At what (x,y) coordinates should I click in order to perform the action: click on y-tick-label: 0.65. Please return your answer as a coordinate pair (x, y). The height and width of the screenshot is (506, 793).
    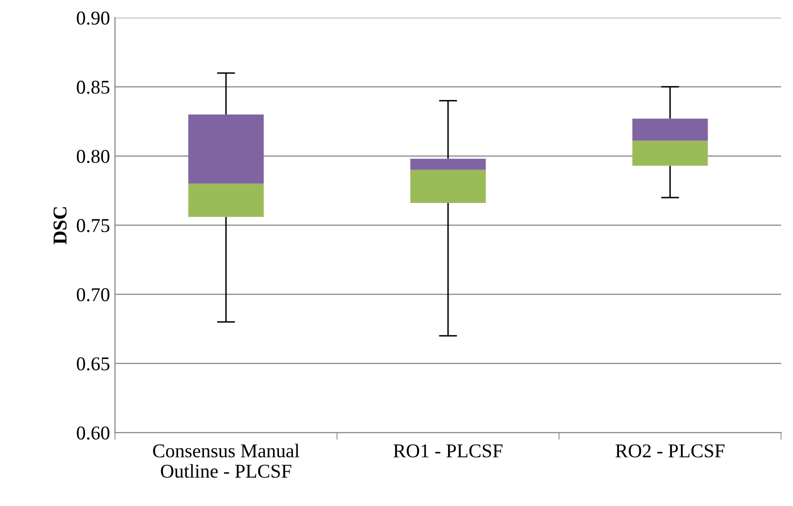
    Looking at the image, I should click on (93, 363).